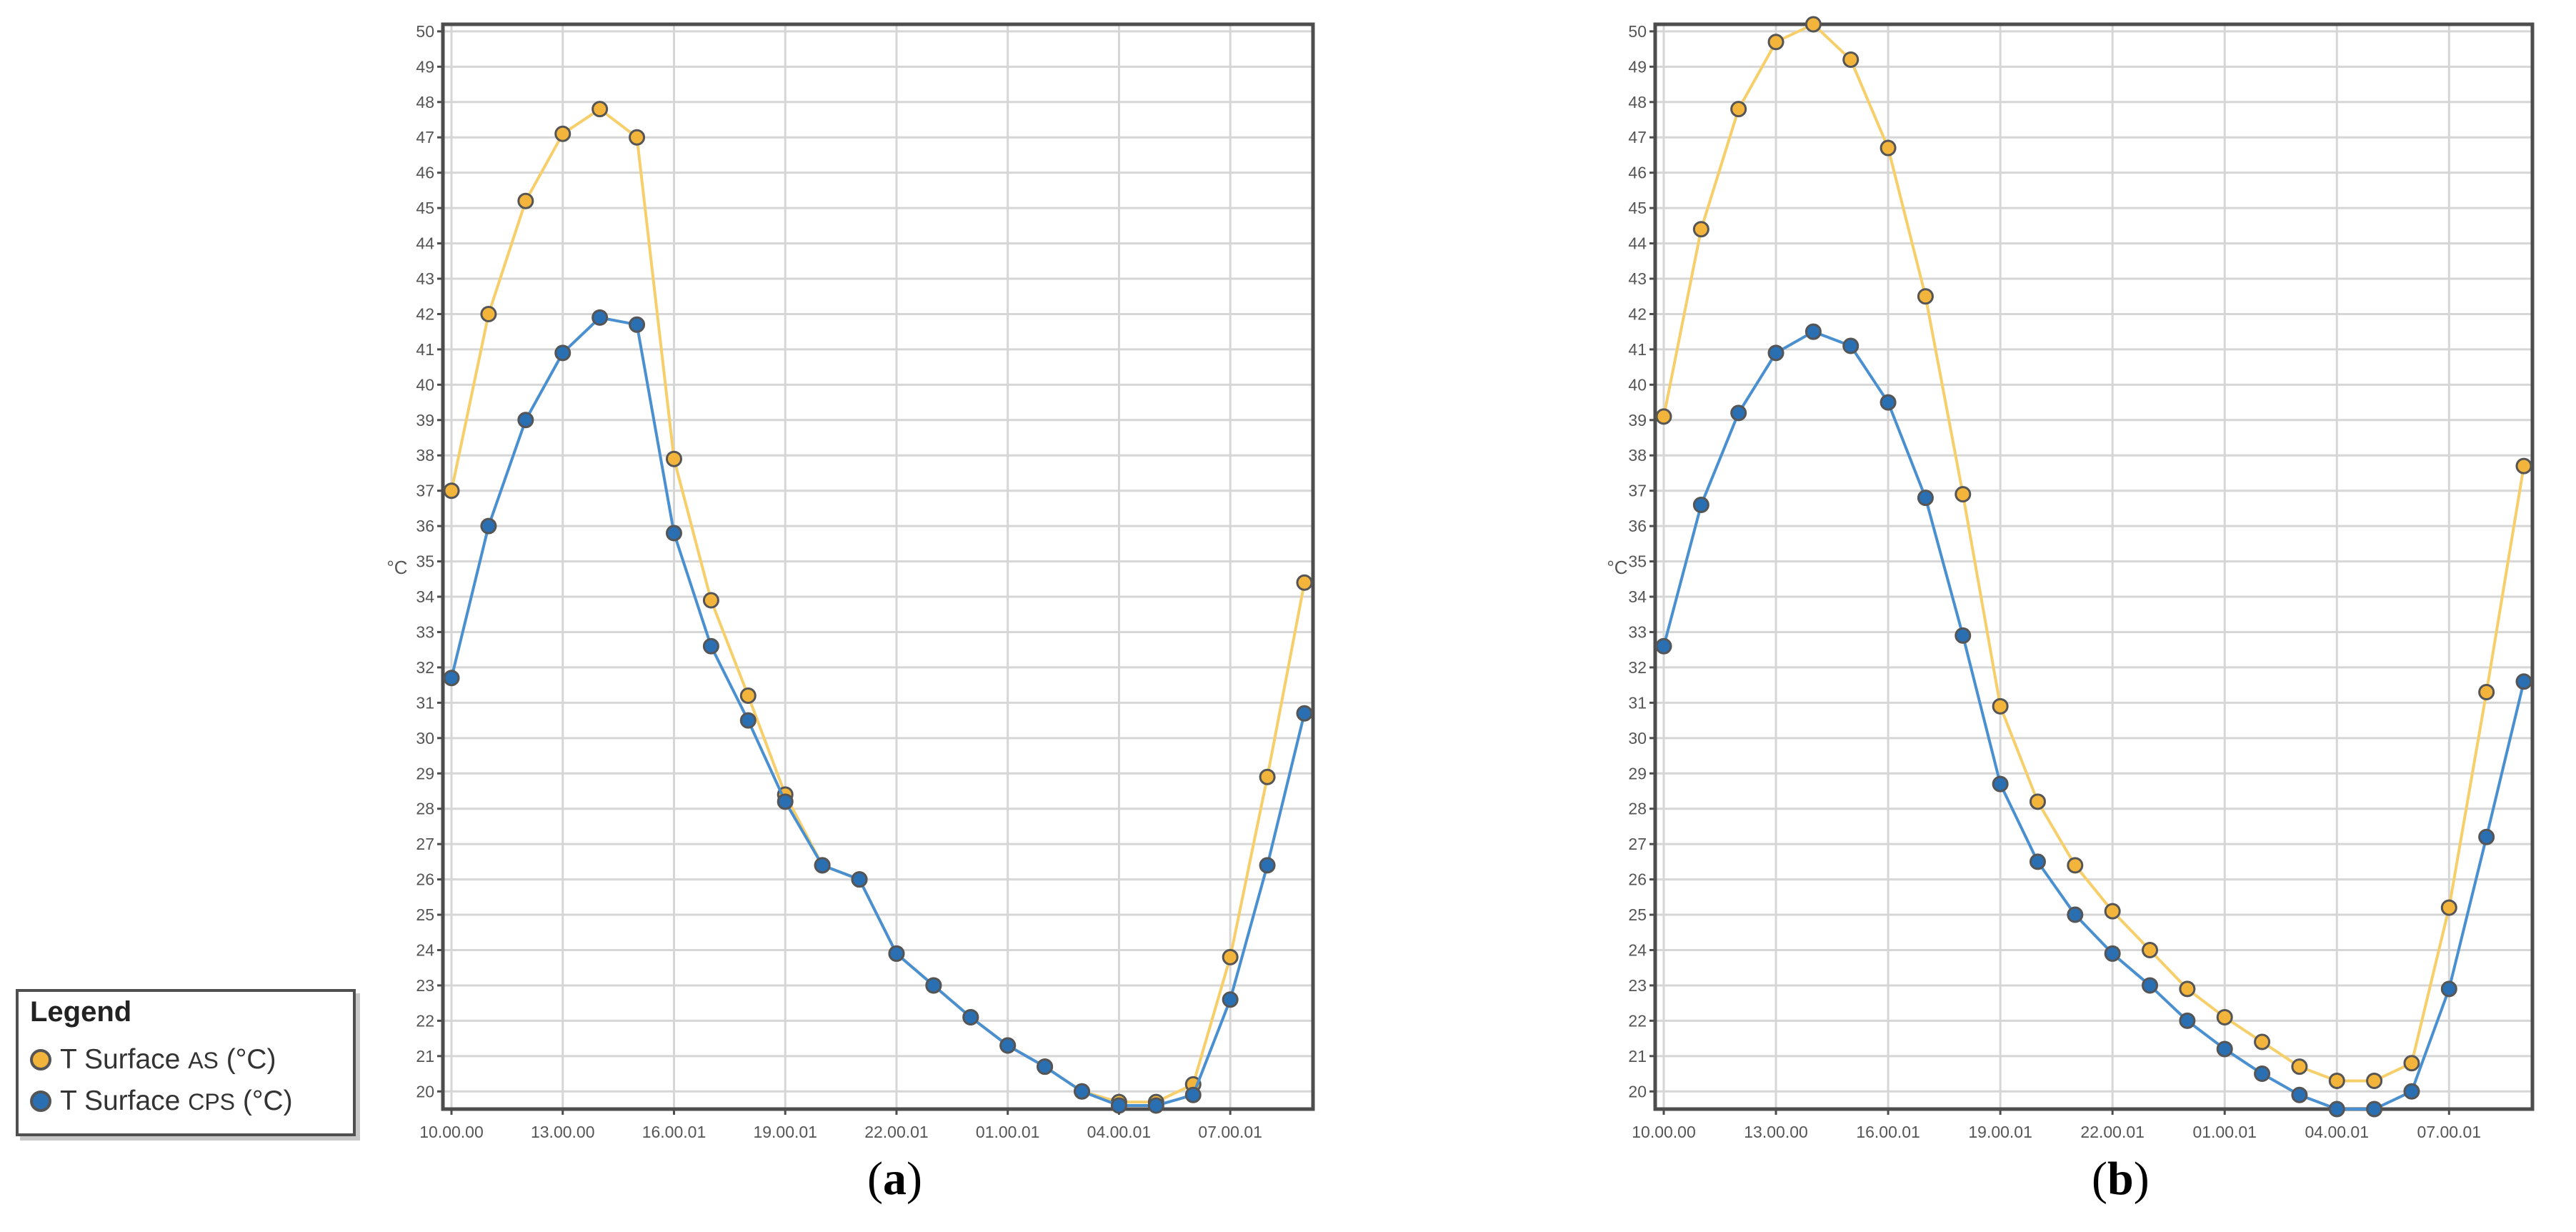  What do you see at coordinates (425, 561) in the screenshot?
I see `y-tick-label: 35` at bounding box center [425, 561].